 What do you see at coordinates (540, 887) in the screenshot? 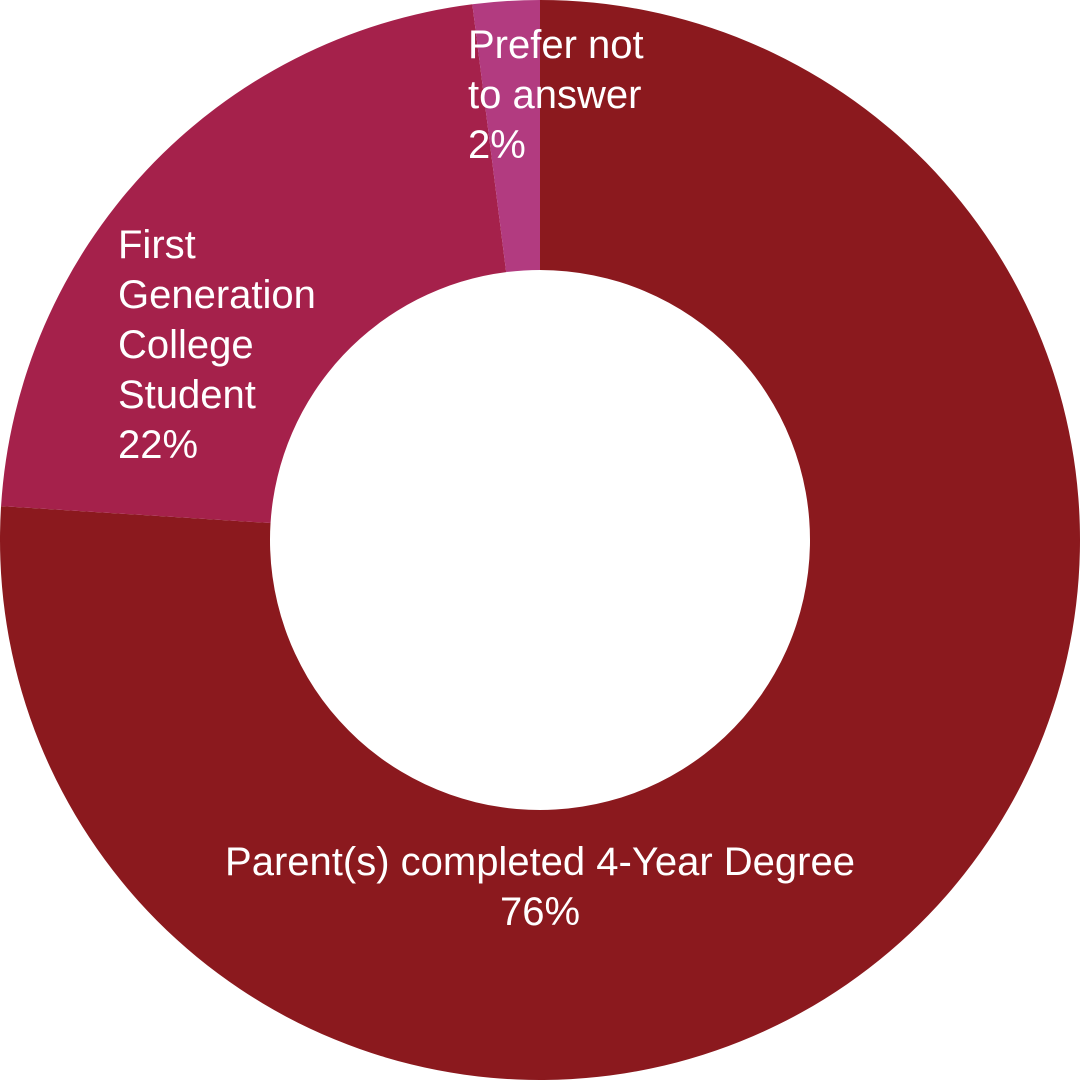
I see `segment-label: Parent(s) completed 4-Year Degree 76%` at bounding box center [540, 887].